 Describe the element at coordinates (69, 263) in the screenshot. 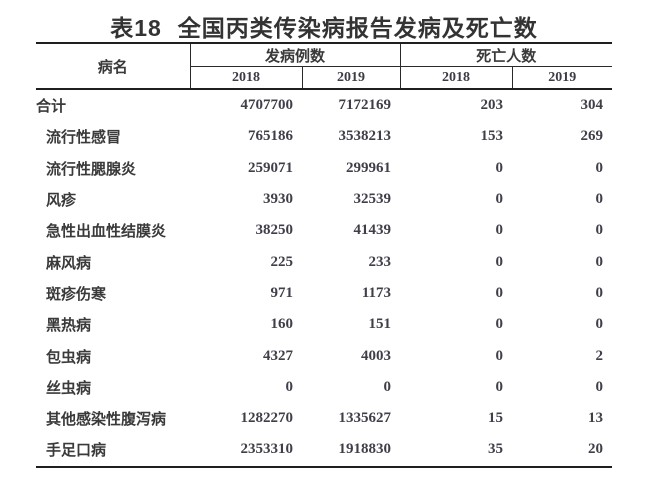

I see `disease-name: 麻风病` at that location.